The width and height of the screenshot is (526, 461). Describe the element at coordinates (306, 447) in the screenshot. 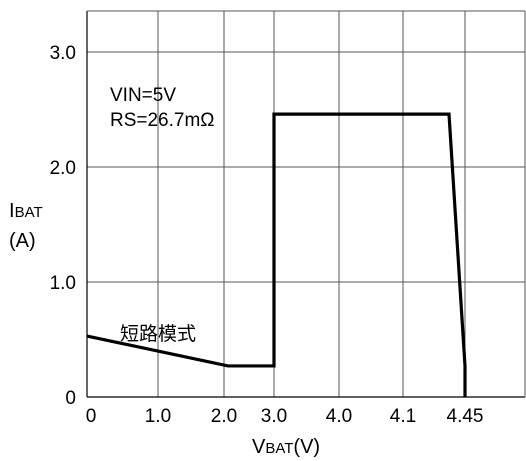

I see `x-axis-label-unit: (V)` at that location.